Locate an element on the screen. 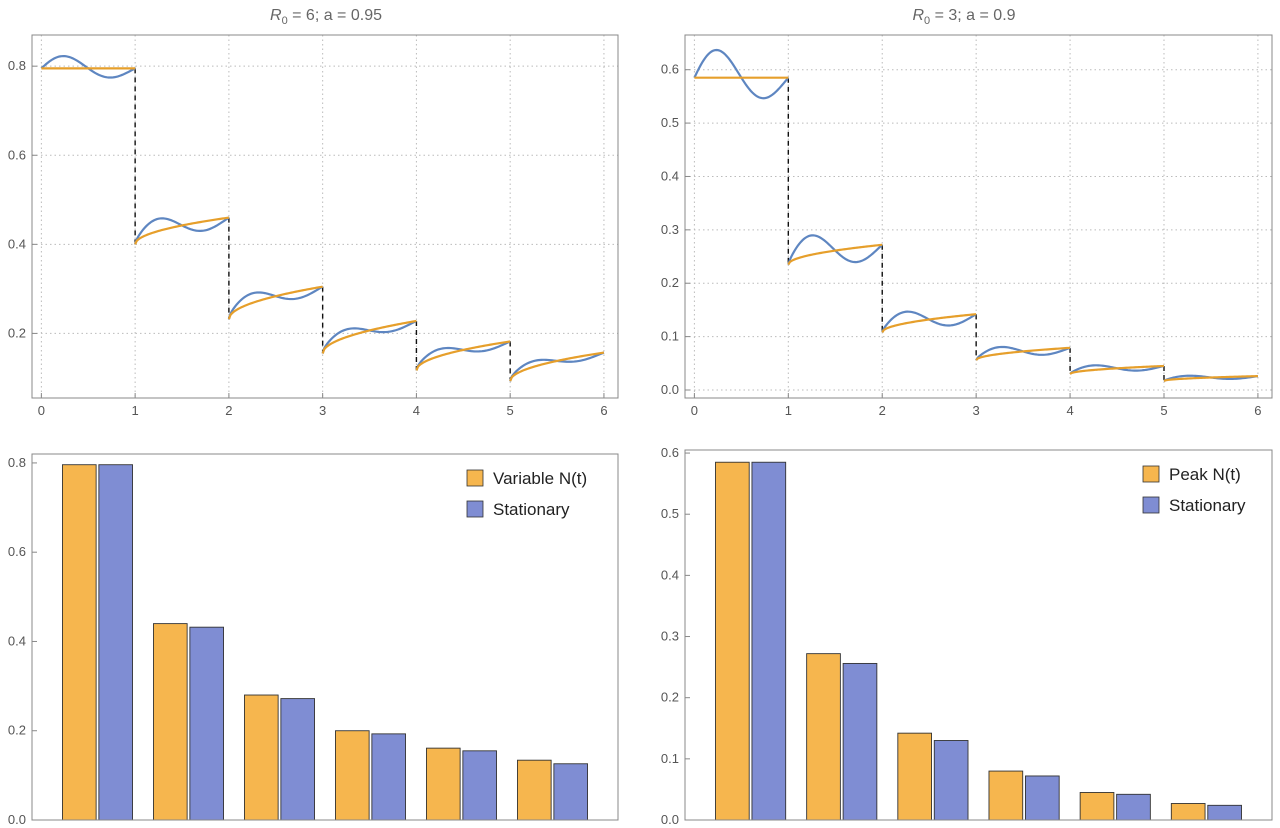 The height and width of the screenshot is (828, 1280). axis-ticks: 0.0 0.2 0.4 0.6 0.8 is located at coordinates (22, 641).